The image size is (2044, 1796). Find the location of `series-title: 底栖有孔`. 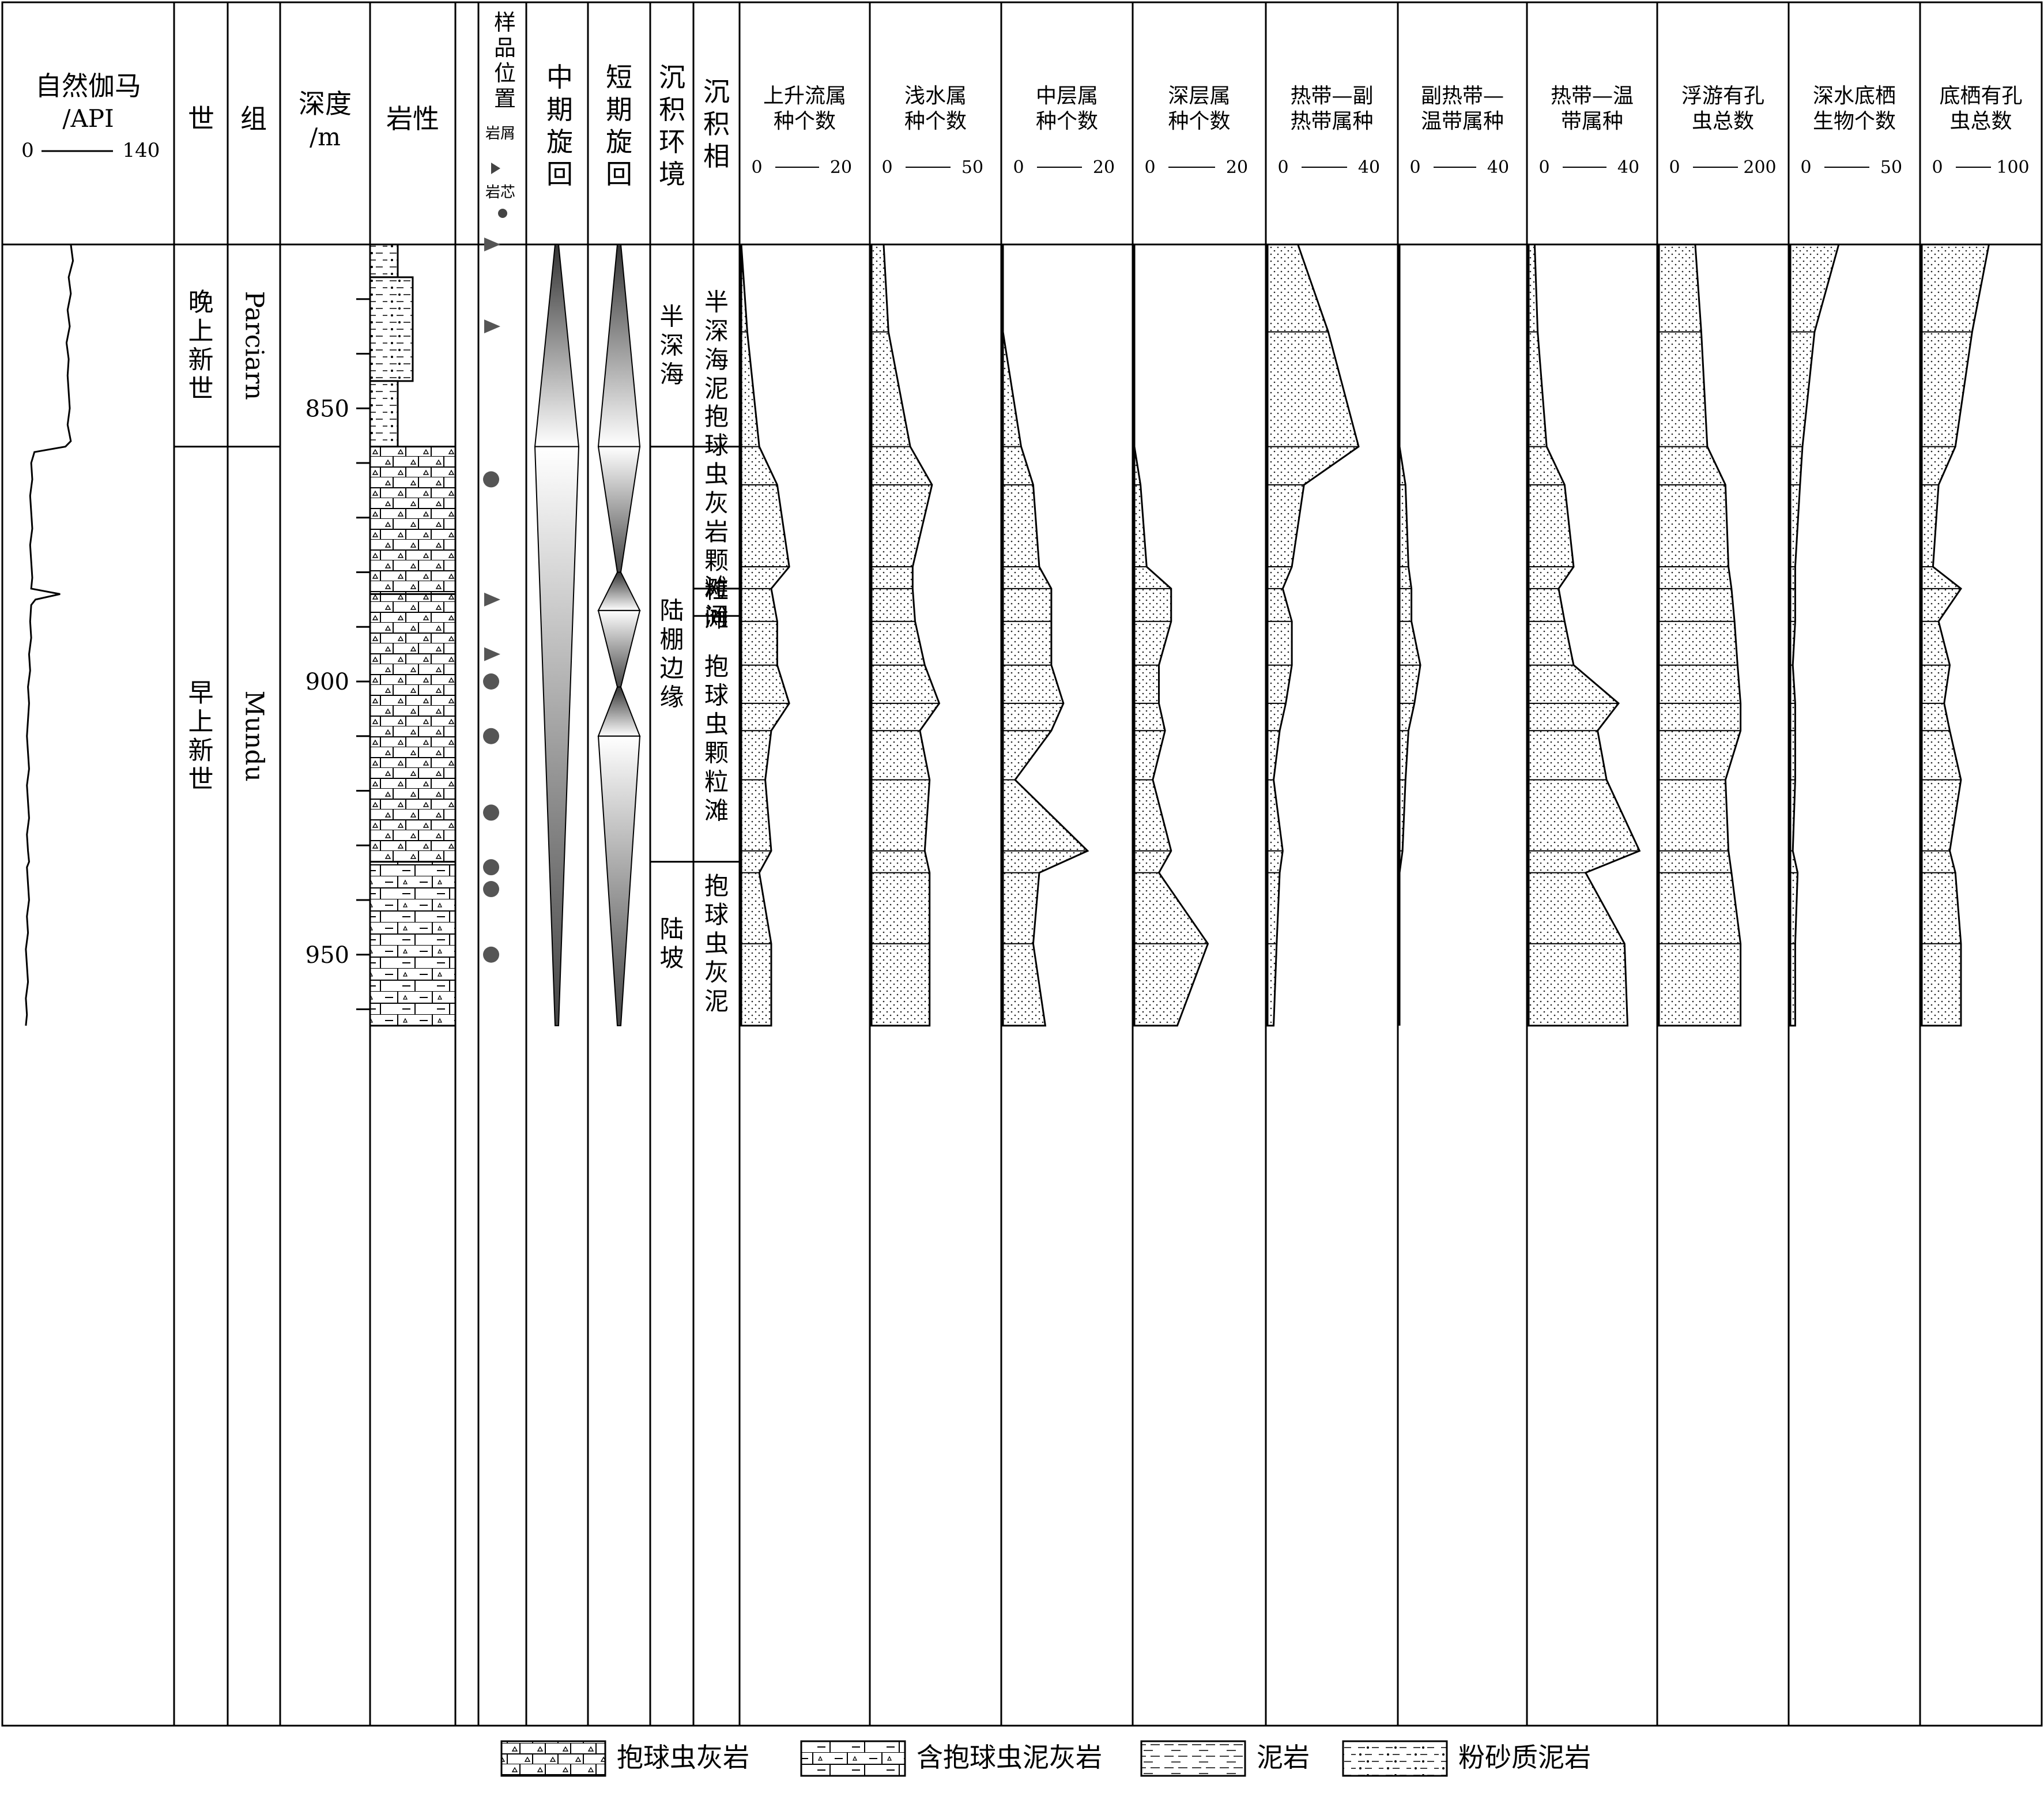

series-title: 底栖有孔 is located at coordinates (1981, 96).